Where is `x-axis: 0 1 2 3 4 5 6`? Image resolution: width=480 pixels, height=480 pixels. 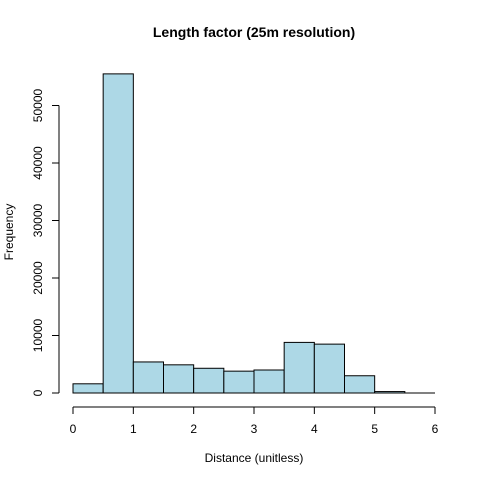 x-axis: 0 1 2 3 4 5 6 is located at coordinates (254, 421).